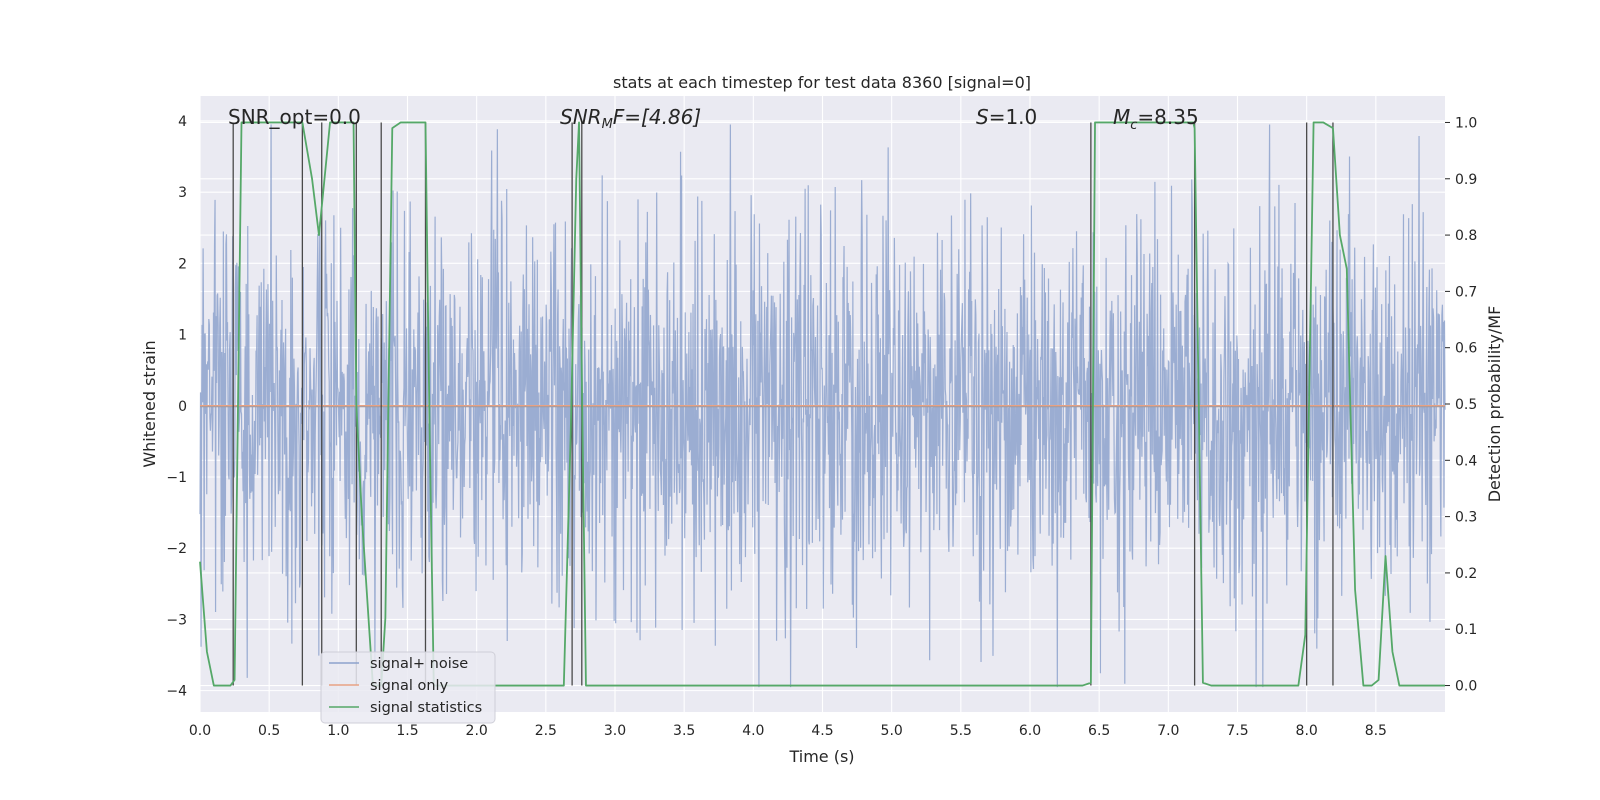 Image resolution: width=1600 pixels, height=800 pixels. What do you see at coordinates (1167, 117) in the screenshot?
I see `annotation-mc-value: =8.35` at bounding box center [1167, 117].